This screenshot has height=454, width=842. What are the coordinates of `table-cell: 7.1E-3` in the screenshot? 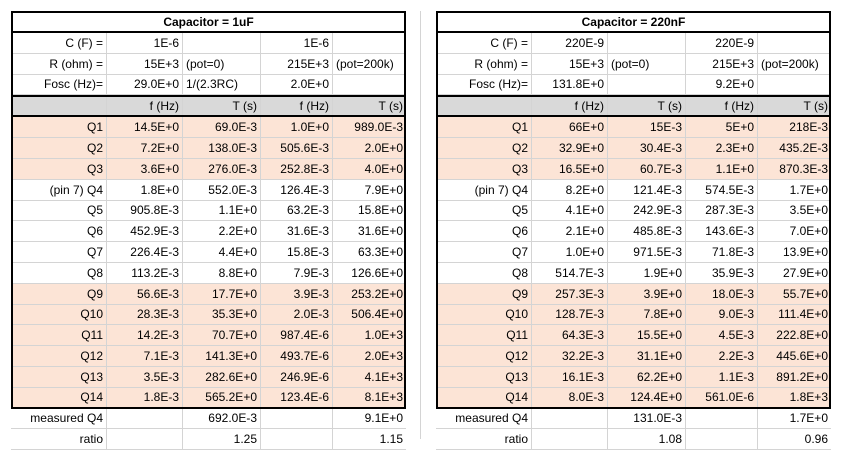 It's located at (145, 356).